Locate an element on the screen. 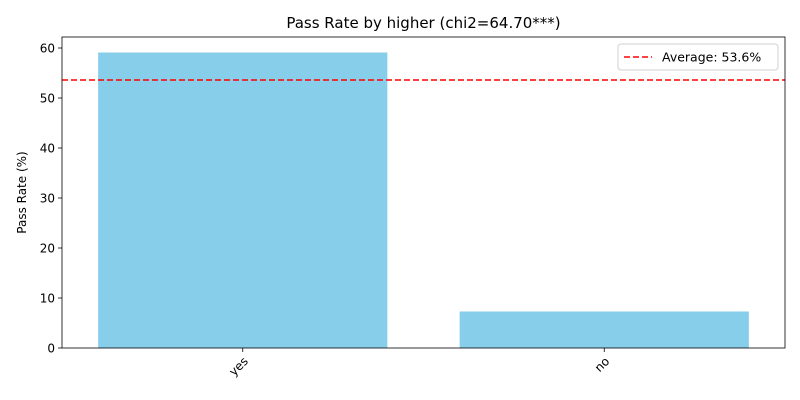  y-tick-label-20: 20 is located at coordinates (47, 248).